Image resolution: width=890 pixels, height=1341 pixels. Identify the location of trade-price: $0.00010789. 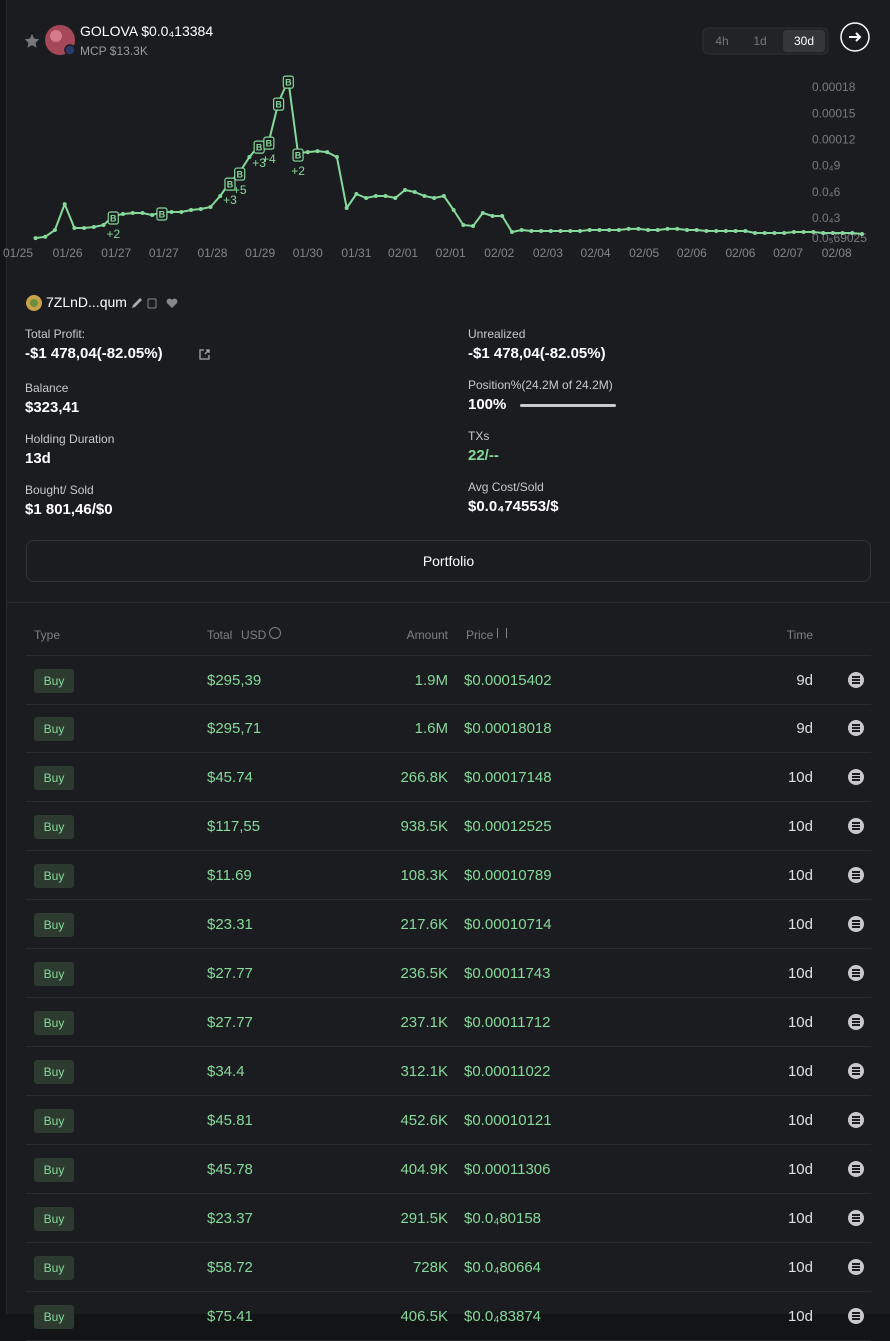
(508, 875).